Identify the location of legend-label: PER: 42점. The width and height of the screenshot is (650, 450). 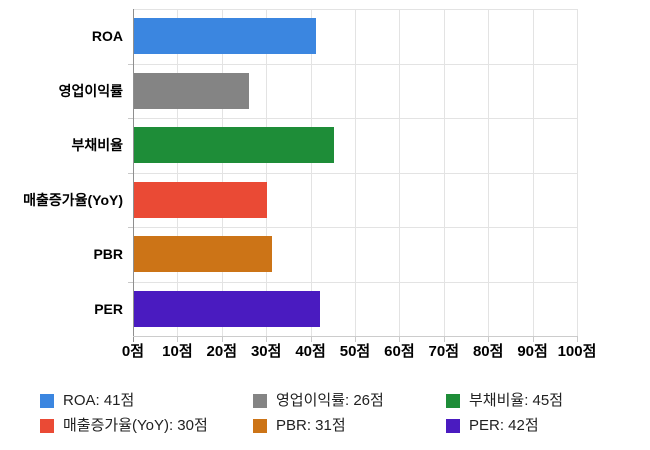
(504, 425).